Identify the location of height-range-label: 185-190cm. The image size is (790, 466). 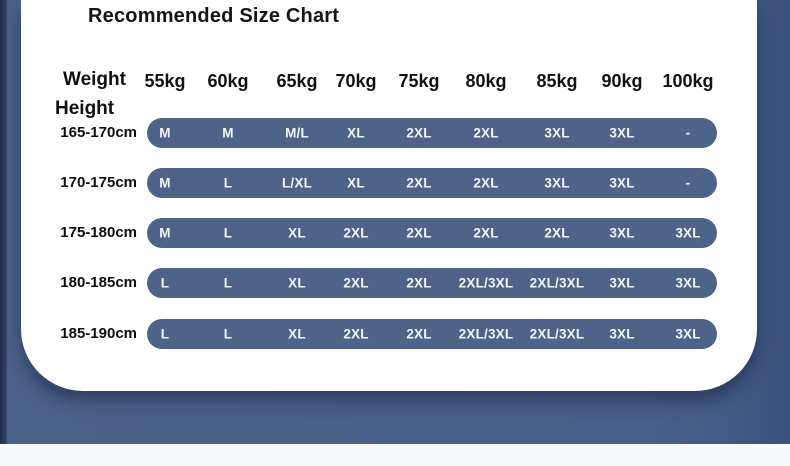
(98, 333).